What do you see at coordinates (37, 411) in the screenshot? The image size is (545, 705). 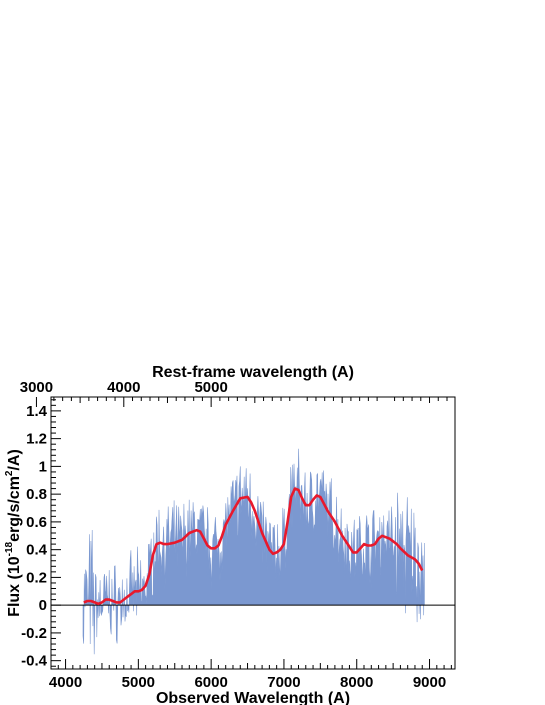 I see `y-tick-label: 1.4` at bounding box center [37, 411].